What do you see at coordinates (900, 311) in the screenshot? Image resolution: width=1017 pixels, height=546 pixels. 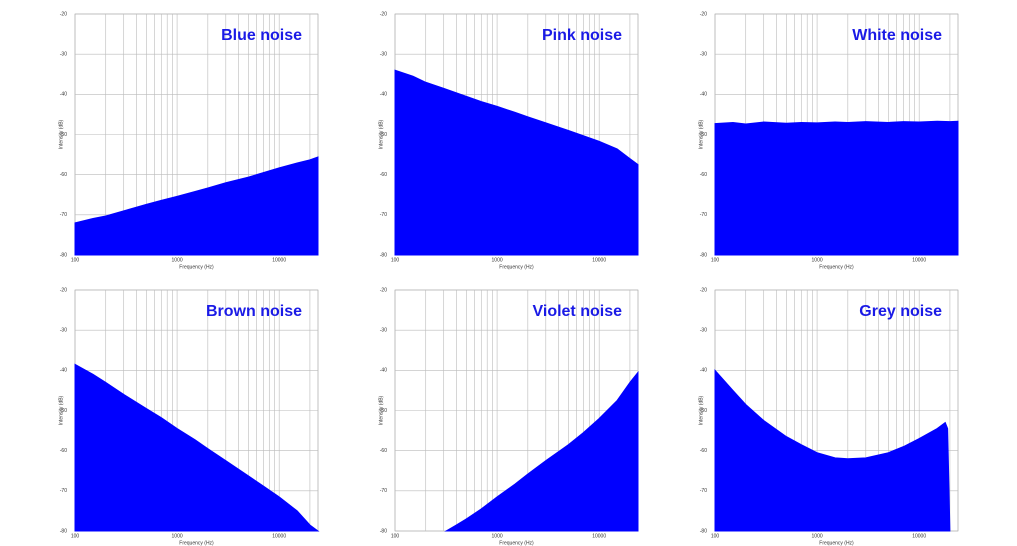 I see `chart-title: Grey noise` at bounding box center [900, 311].